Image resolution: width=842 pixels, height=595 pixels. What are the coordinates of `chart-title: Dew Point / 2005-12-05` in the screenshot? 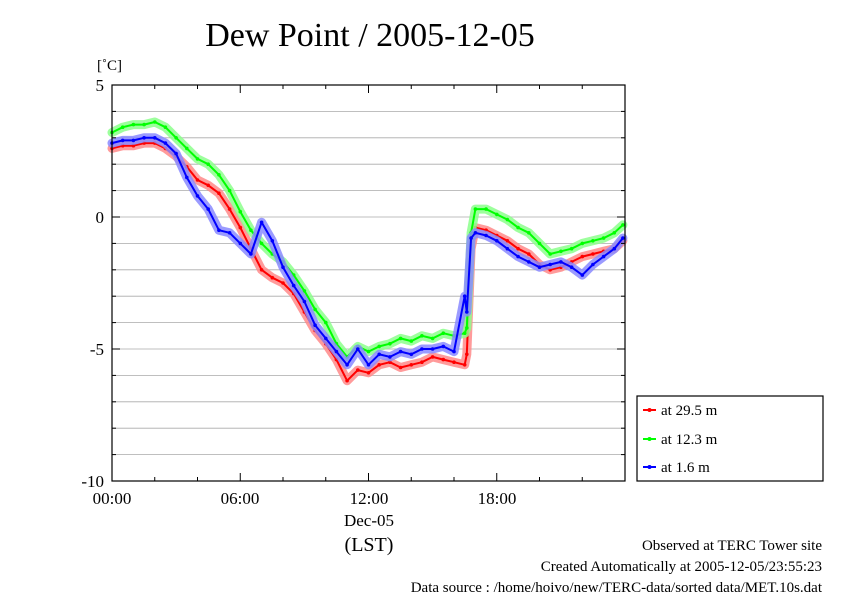 It's located at (370, 35).